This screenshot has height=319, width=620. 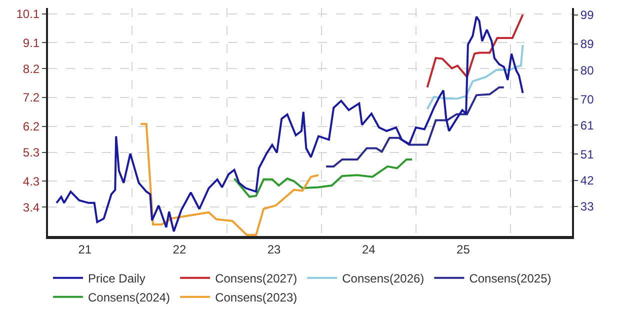 I want to click on y-tick-label: 7.2, so click(x=31, y=97).